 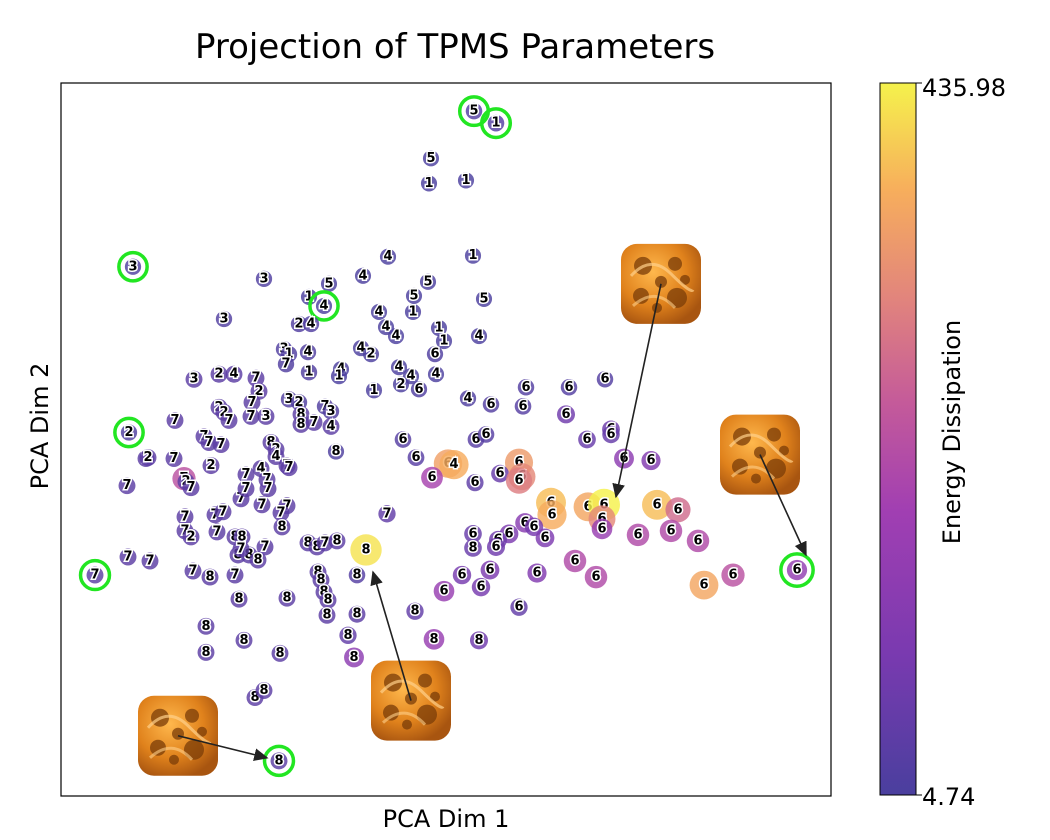 I want to click on x-axis-label: PCA Dim 1, so click(x=446, y=819).